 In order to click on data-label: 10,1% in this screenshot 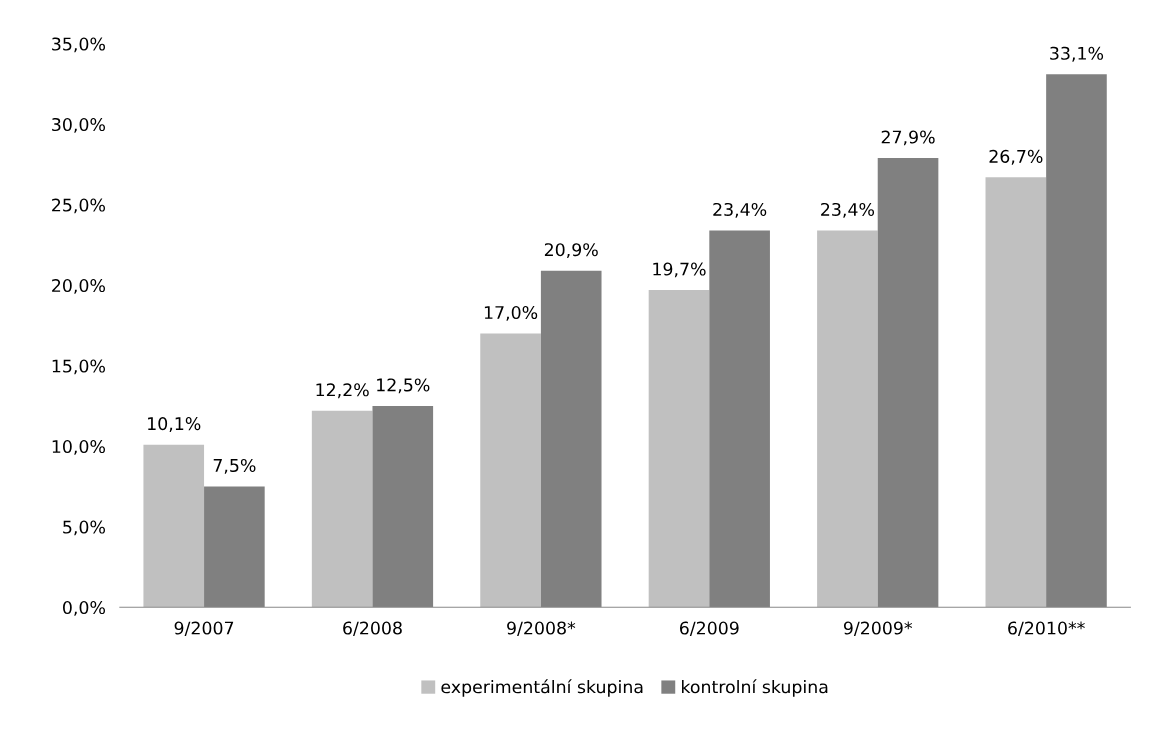, I will do `click(174, 424)`.